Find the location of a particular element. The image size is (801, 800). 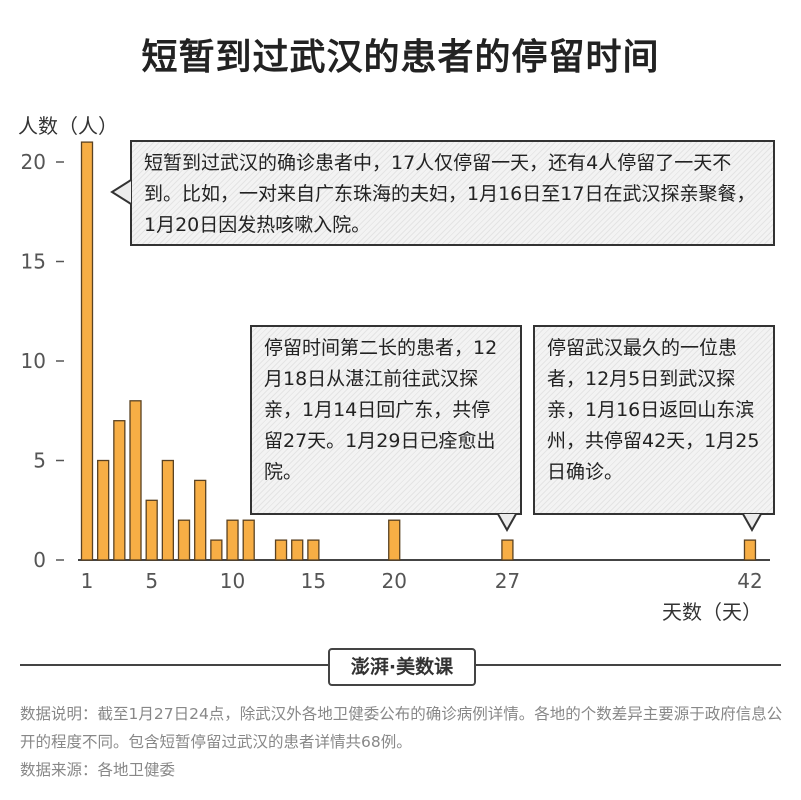

x-tick-label: 20 is located at coordinates (394, 581).